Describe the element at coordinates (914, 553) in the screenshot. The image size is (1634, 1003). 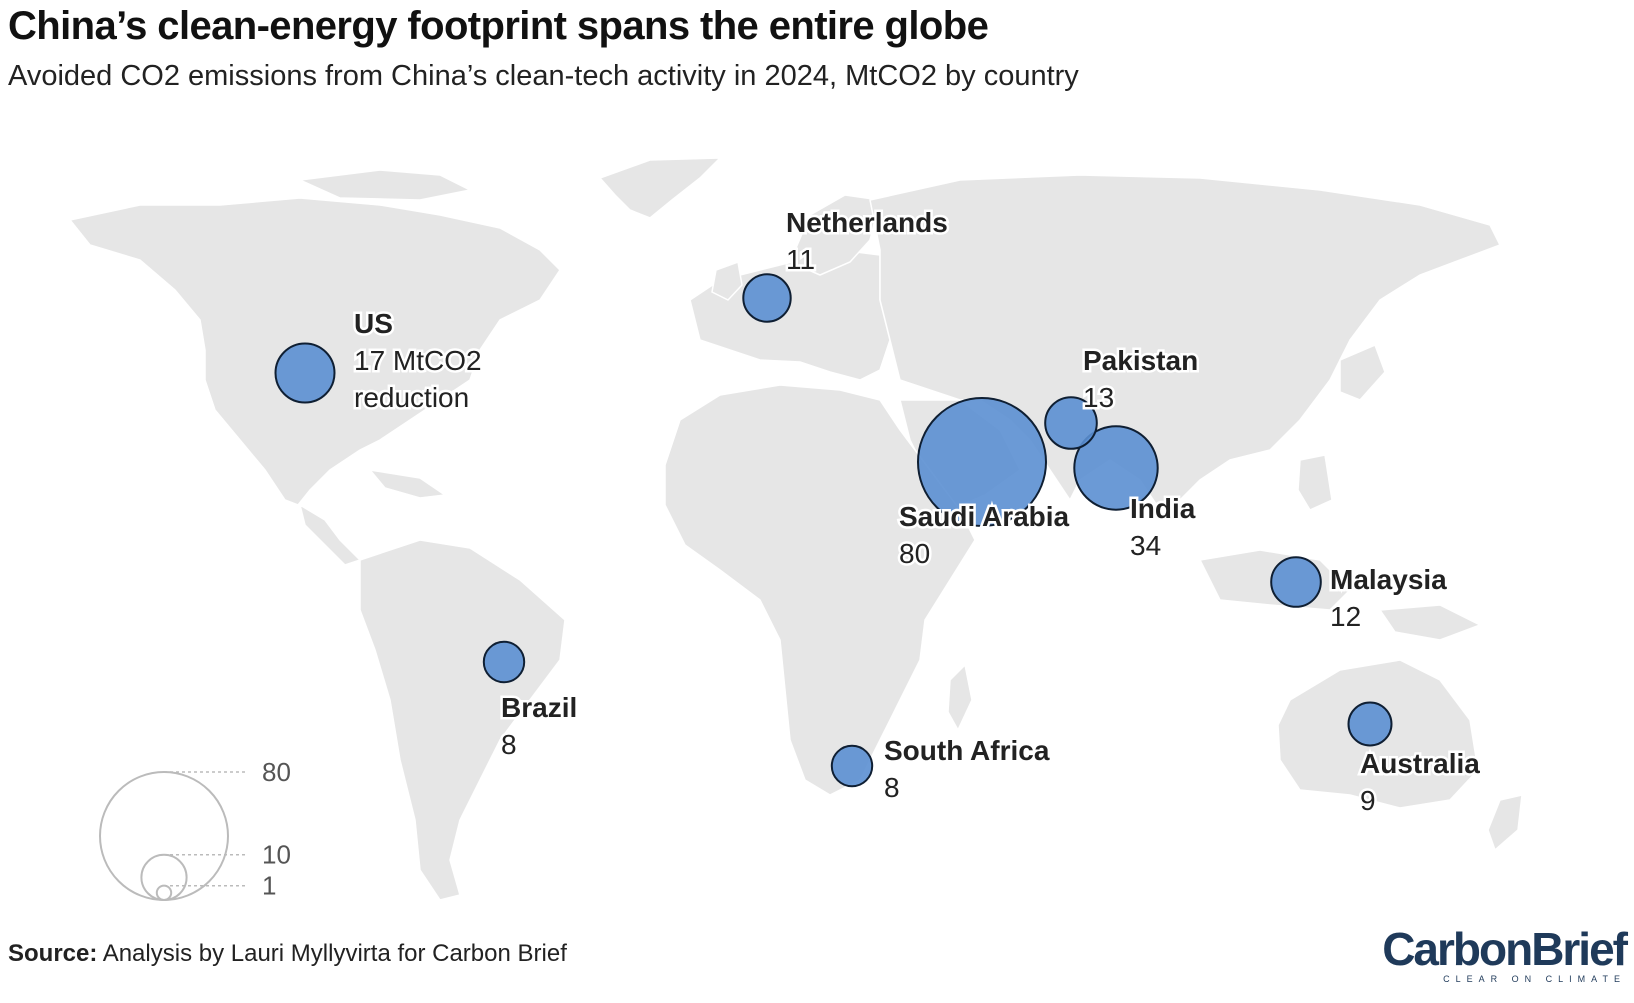
I see `label-value-saudi-arabia: 80` at that location.